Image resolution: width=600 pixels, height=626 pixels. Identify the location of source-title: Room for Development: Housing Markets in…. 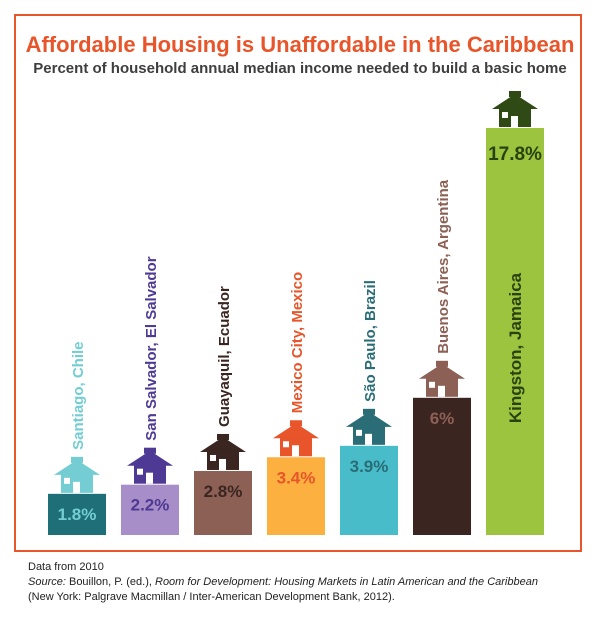
(346, 582).